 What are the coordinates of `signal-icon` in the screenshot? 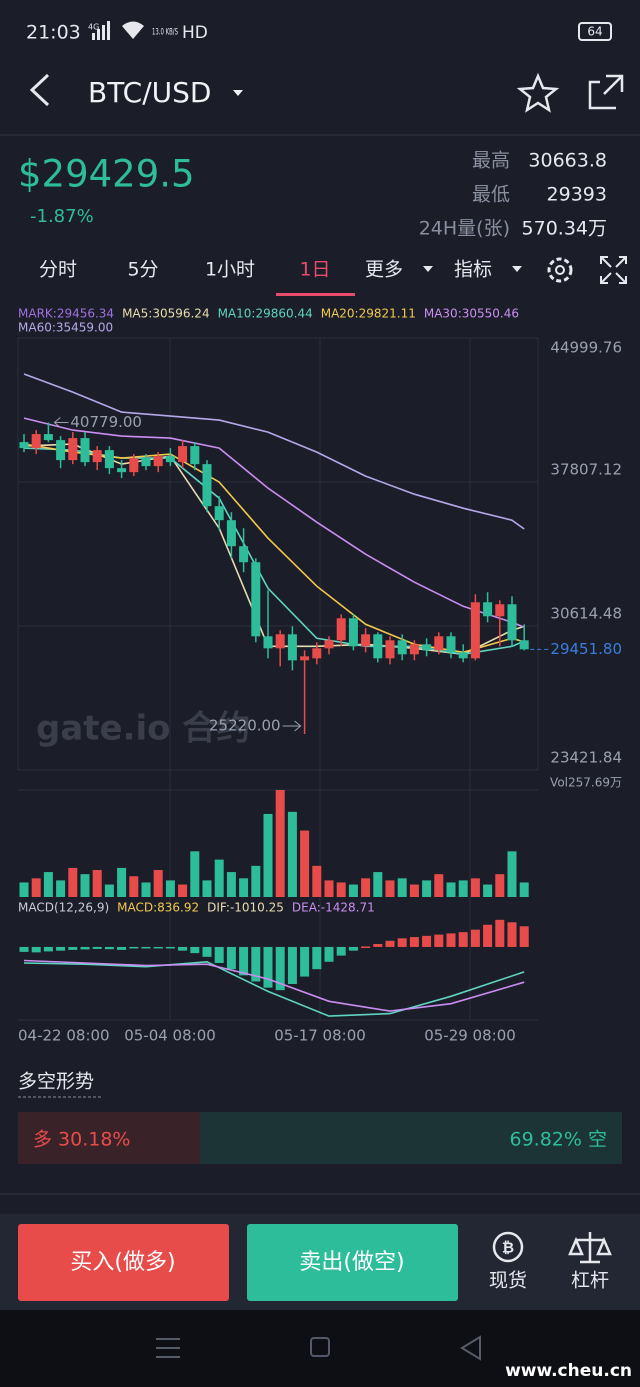 It's located at (101, 30).